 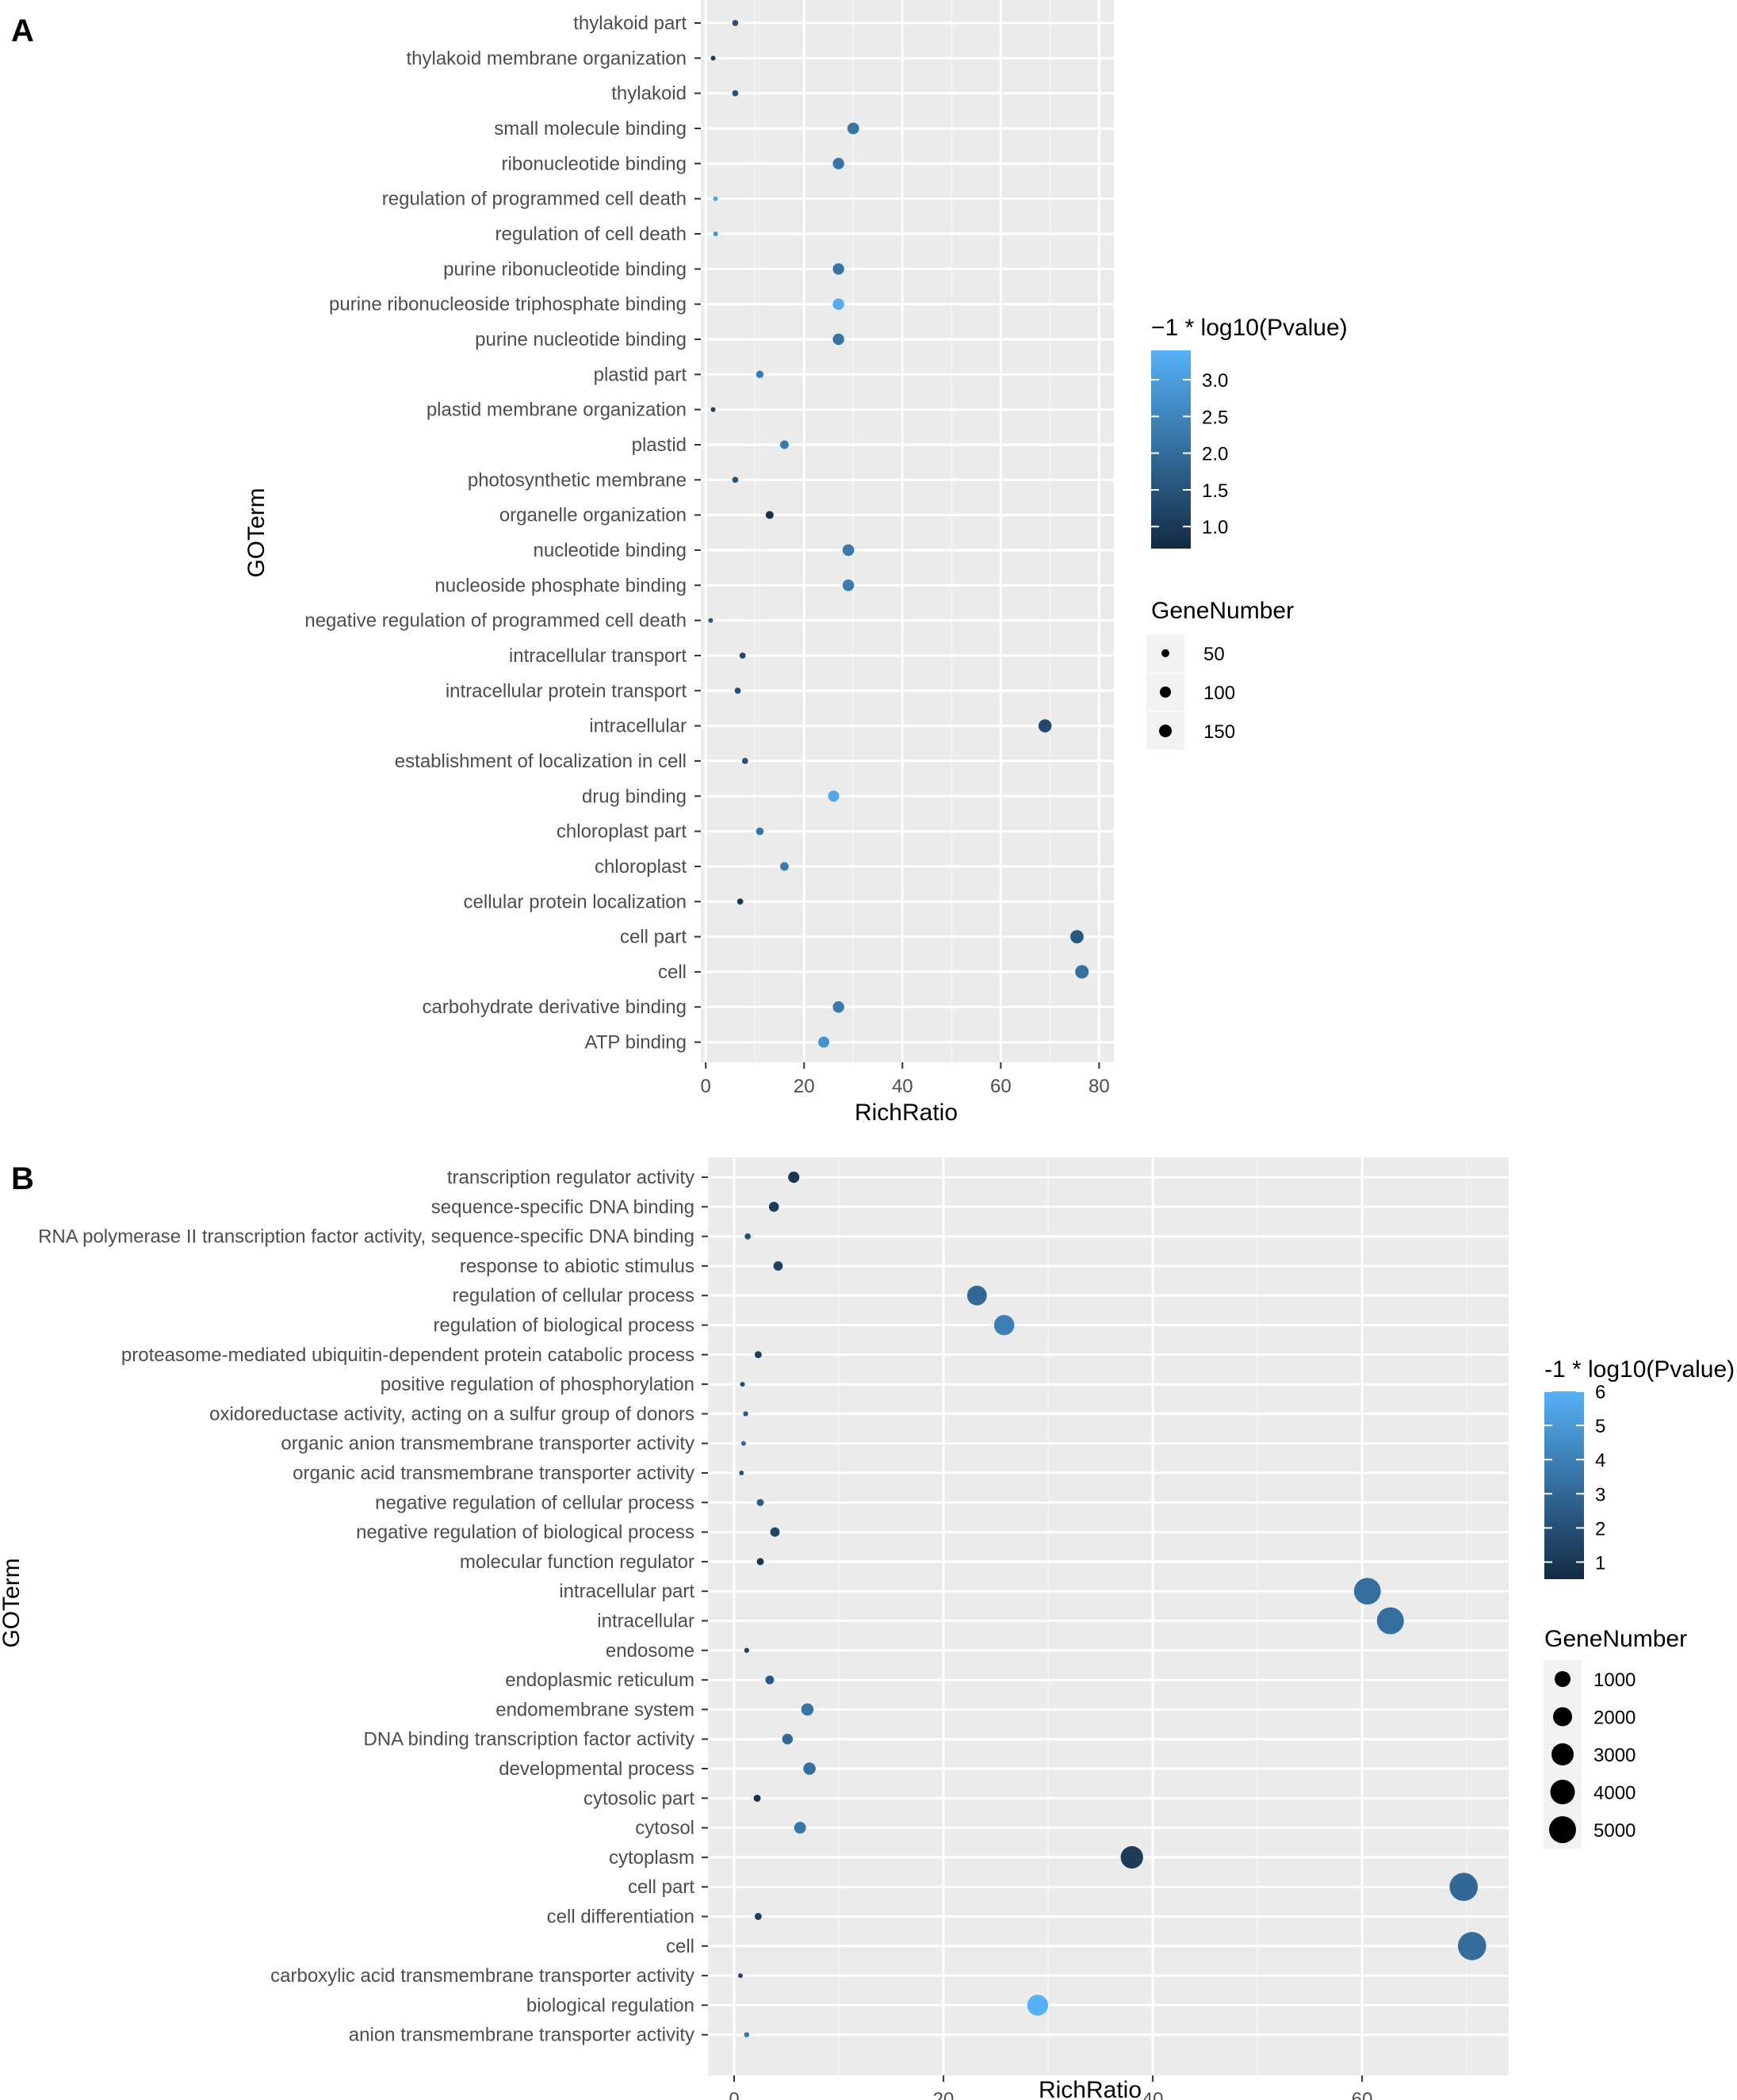 I want to click on y-tick-label: carbohydrate derivative binding, so click(x=554, y=1007).